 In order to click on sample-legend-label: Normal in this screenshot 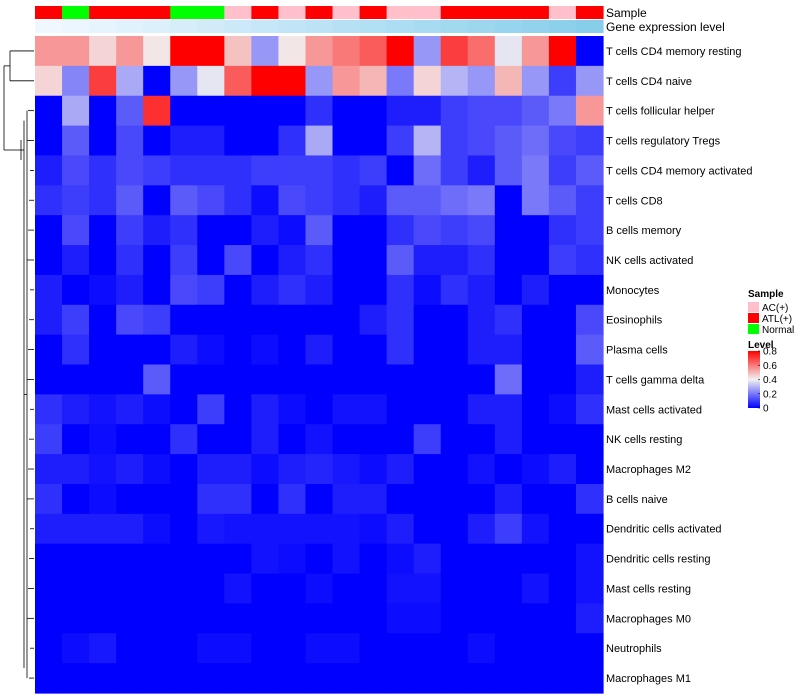, I will do `click(778, 330)`.